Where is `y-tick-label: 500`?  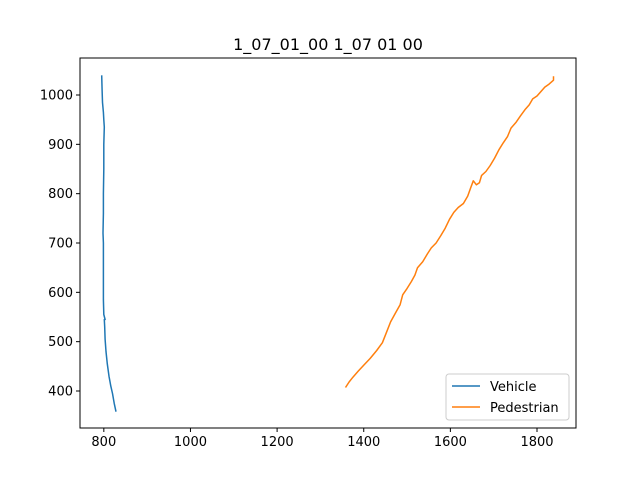 y-tick-label: 500 is located at coordinates (60, 342).